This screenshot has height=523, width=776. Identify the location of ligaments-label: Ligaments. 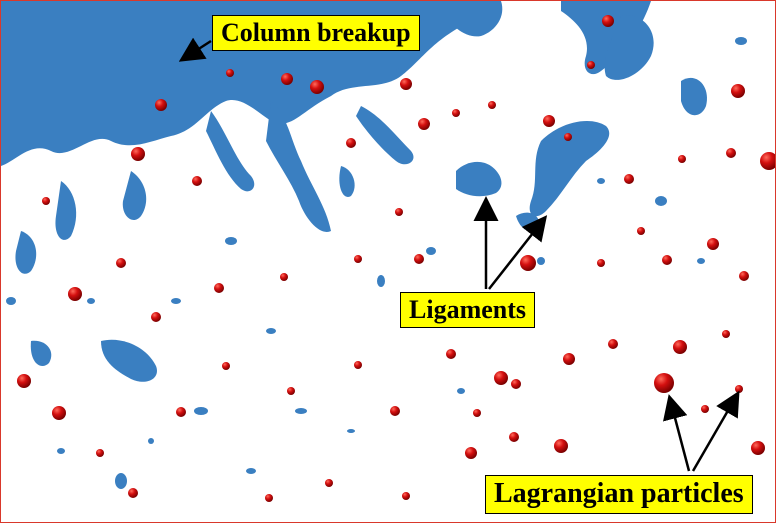
(467, 310).